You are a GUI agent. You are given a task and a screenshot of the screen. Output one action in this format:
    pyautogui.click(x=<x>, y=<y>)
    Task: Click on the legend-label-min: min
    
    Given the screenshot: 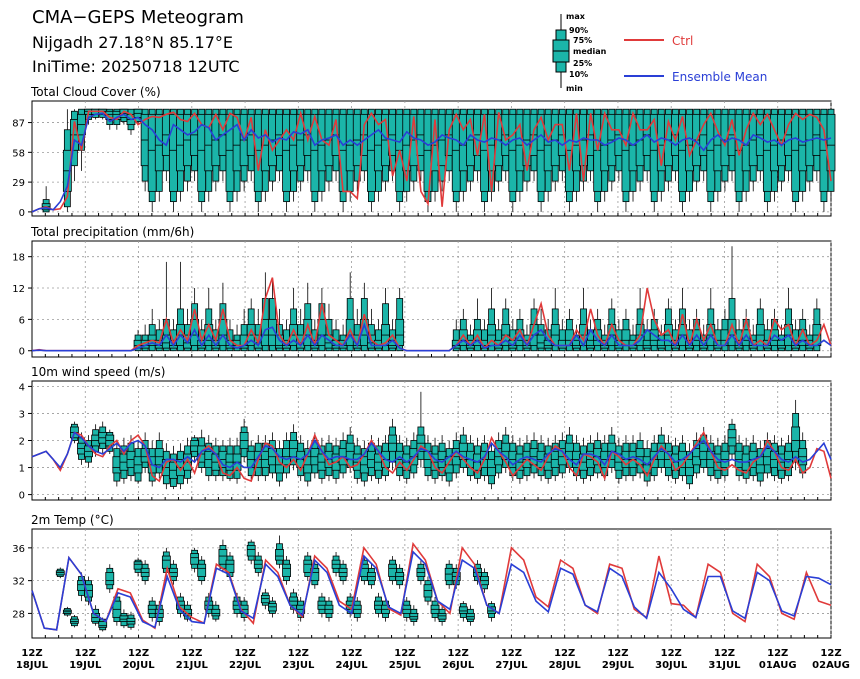 What is the action you would take?
    pyautogui.click(x=574, y=88)
    